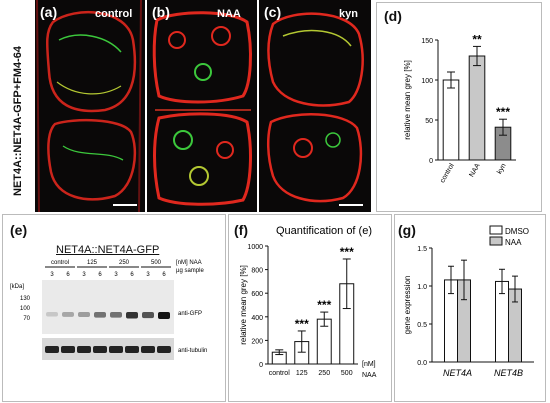 This screenshot has width=550, height=403. What do you see at coordinates (190, 314) in the screenshot?
I see `band-label-gfp: anti-GFP` at bounding box center [190, 314].